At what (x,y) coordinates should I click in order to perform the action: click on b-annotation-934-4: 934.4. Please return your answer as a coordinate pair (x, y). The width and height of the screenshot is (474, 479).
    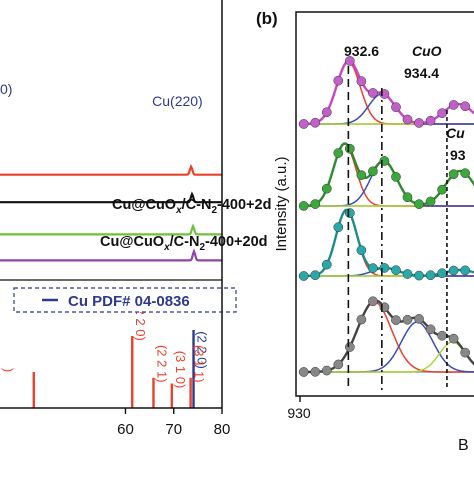
    Looking at the image, I should click on (421, 73).